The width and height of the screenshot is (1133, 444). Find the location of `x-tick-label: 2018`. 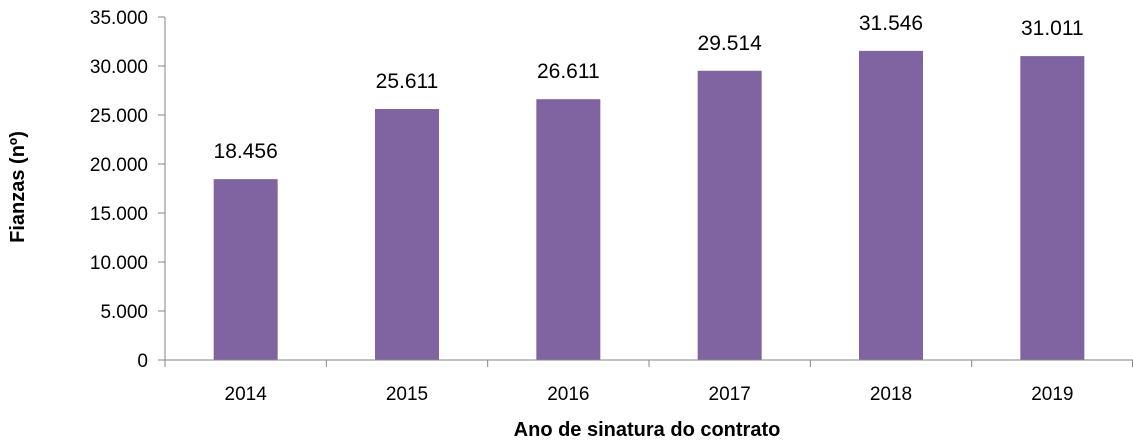

x-tick-label: 2018 is located at coordinates (891, 394).